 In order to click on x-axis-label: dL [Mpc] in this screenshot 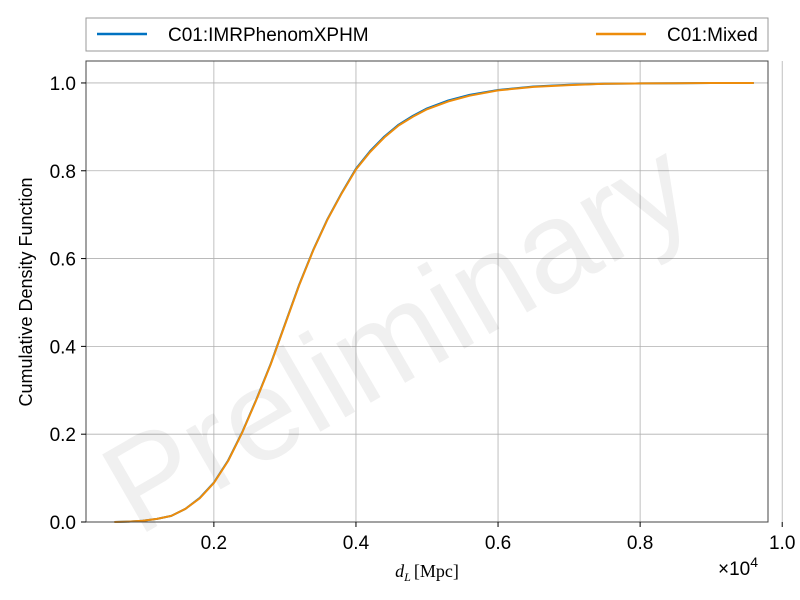, I will do `click(427, 572)`.